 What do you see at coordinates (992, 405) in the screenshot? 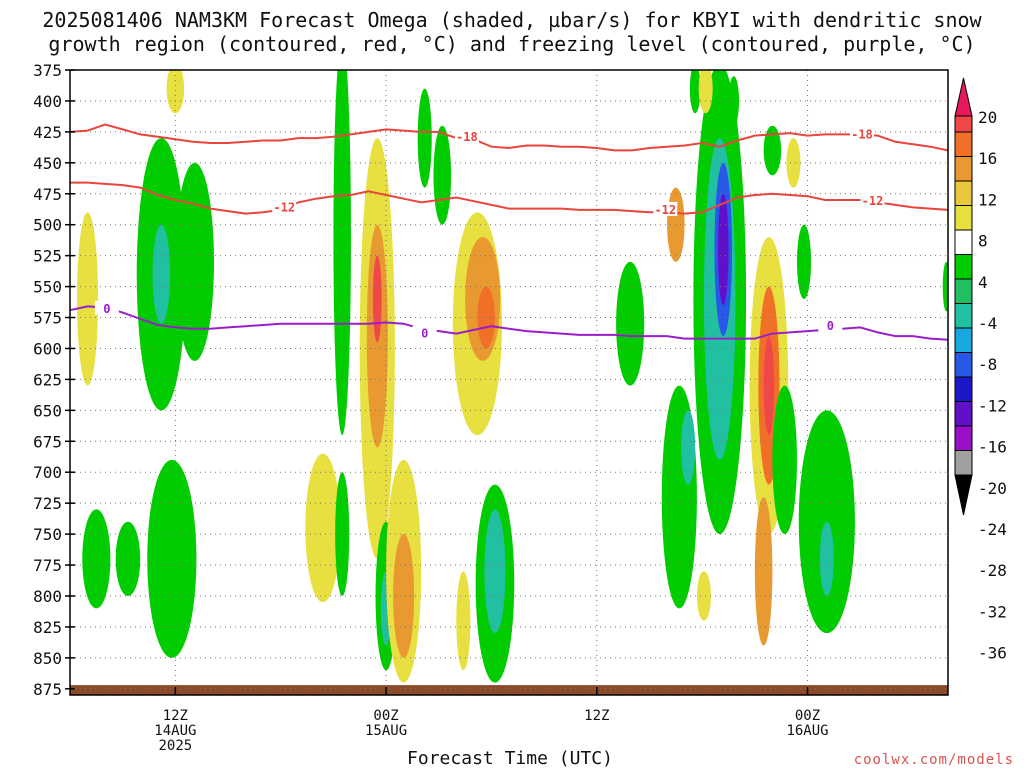
I see `colorbar-label-7: -12` at bounding box center [992, 405].